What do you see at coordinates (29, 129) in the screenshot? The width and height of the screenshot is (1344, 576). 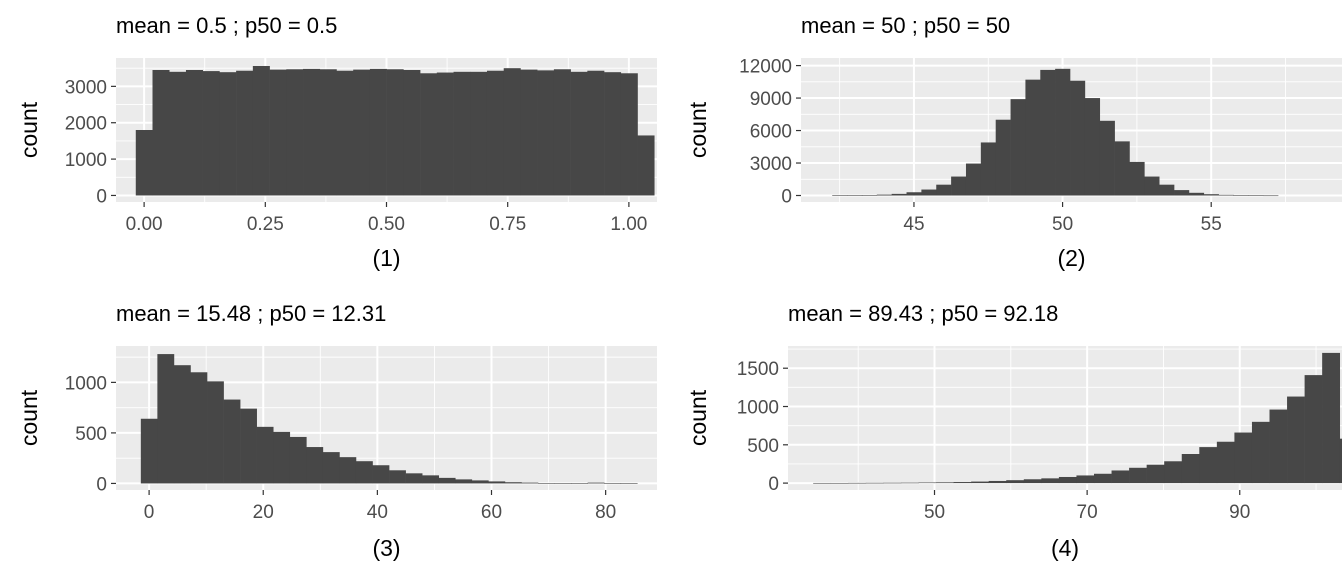 I see `panel-1-y-axis-label: count` at bounding box center [29, 129].